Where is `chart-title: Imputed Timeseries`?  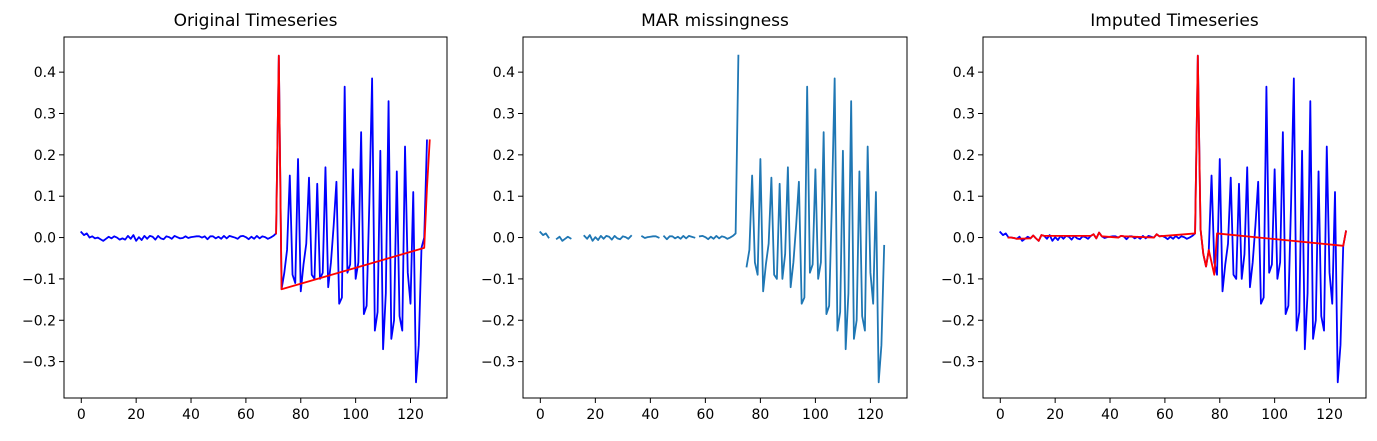 chart-title: Imputed Timeseries is located at coordinates (1174, 21).